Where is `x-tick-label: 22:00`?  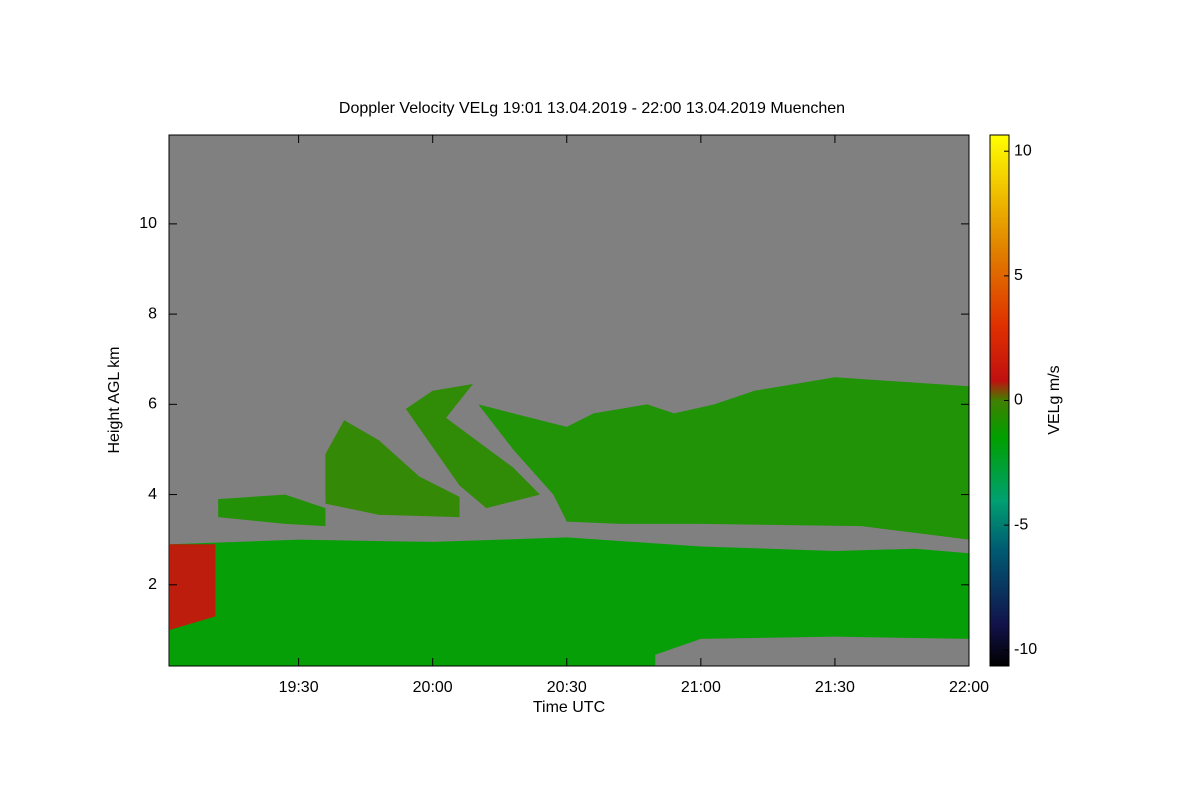
x-tick-label: 22:00 is located at coordinates (969, 687).